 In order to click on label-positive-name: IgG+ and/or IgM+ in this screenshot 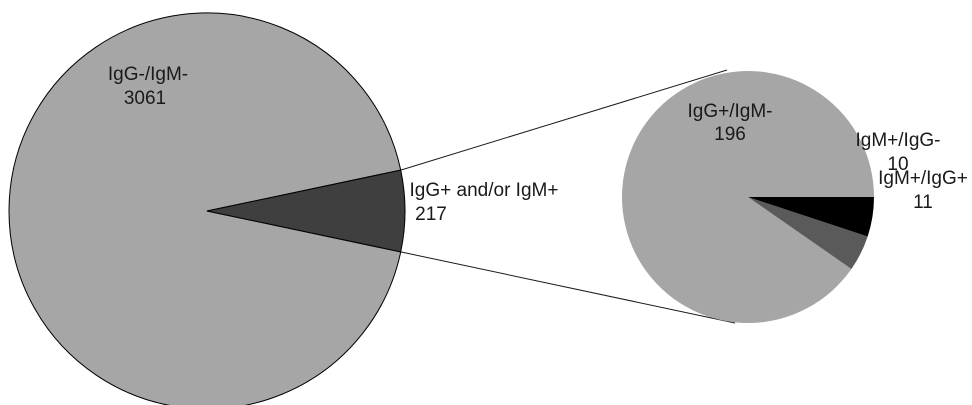, I will do `click(484, 190)`.